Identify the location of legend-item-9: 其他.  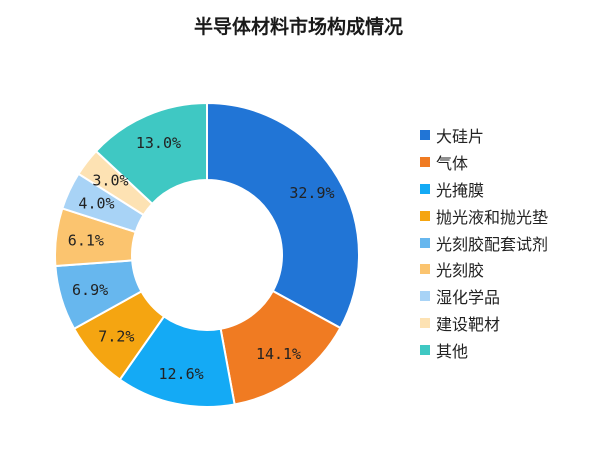
(484, 349).